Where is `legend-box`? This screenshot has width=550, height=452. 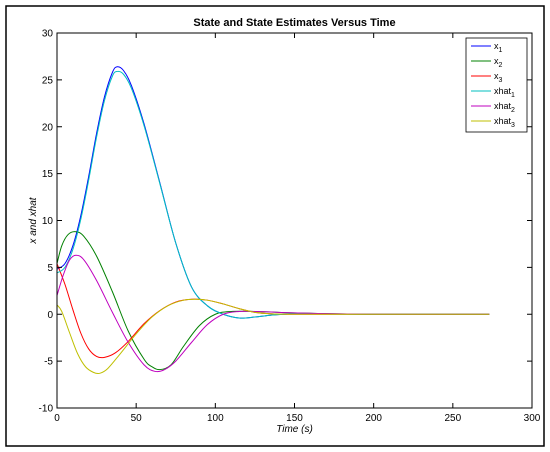 legend-box is located at coordinates (496, 85).